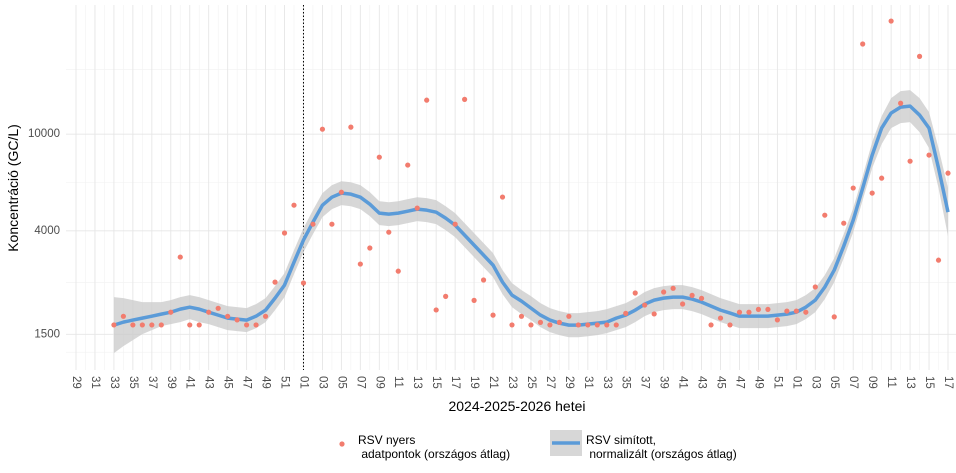  I want to click on x-axis-title: 2024-2025-2026 hetei, so click(516, 406).